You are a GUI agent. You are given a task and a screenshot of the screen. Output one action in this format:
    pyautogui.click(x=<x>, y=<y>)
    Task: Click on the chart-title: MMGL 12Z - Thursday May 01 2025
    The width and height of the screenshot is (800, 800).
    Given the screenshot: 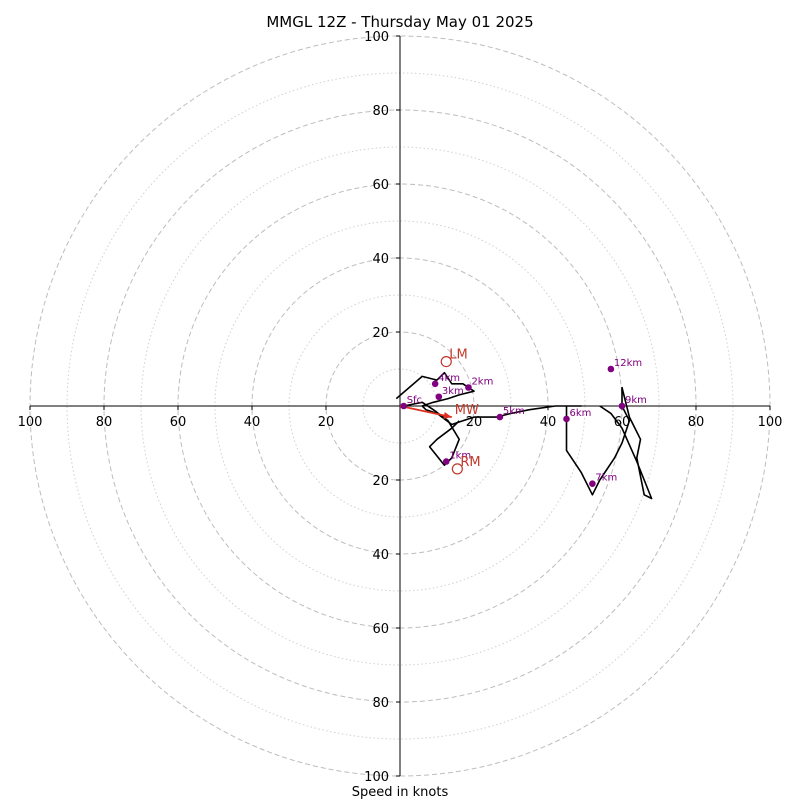 What is the action you would take?
    pyautogui.click(x=399, y=22)
    